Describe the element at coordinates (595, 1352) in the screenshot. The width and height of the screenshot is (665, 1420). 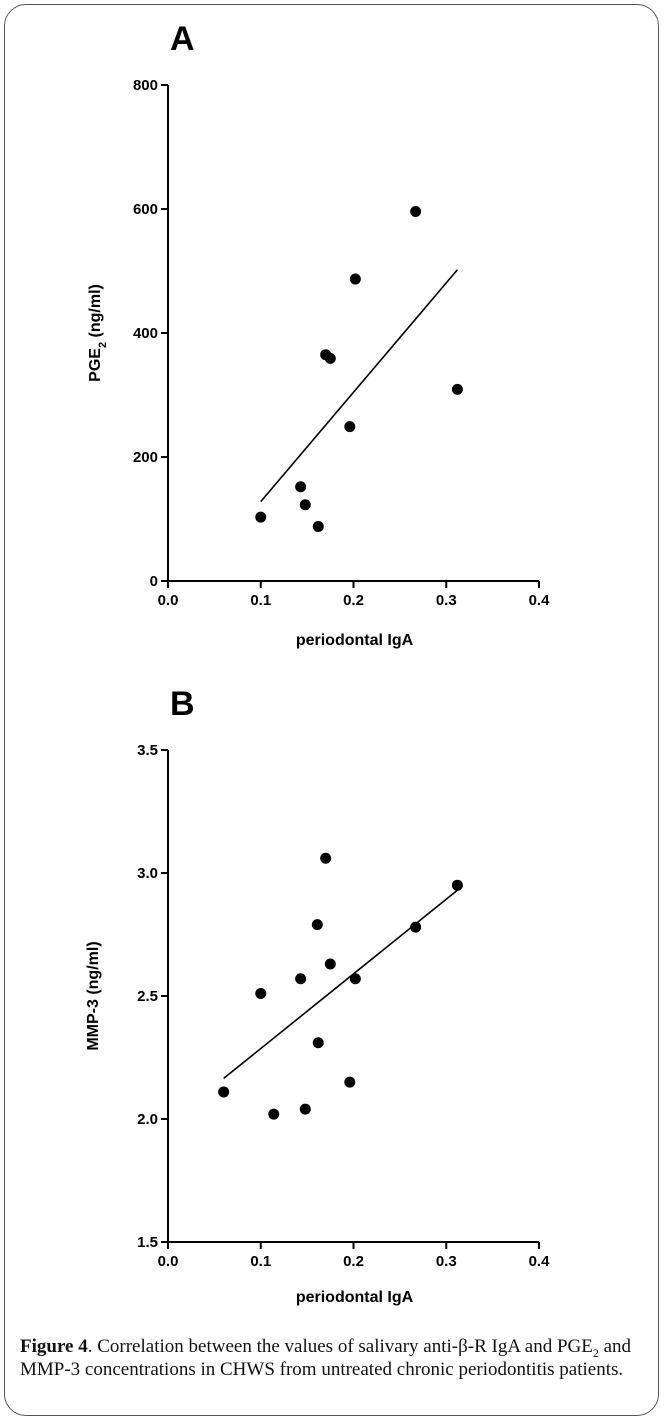
I see `caption-subscript: 2` at that location.